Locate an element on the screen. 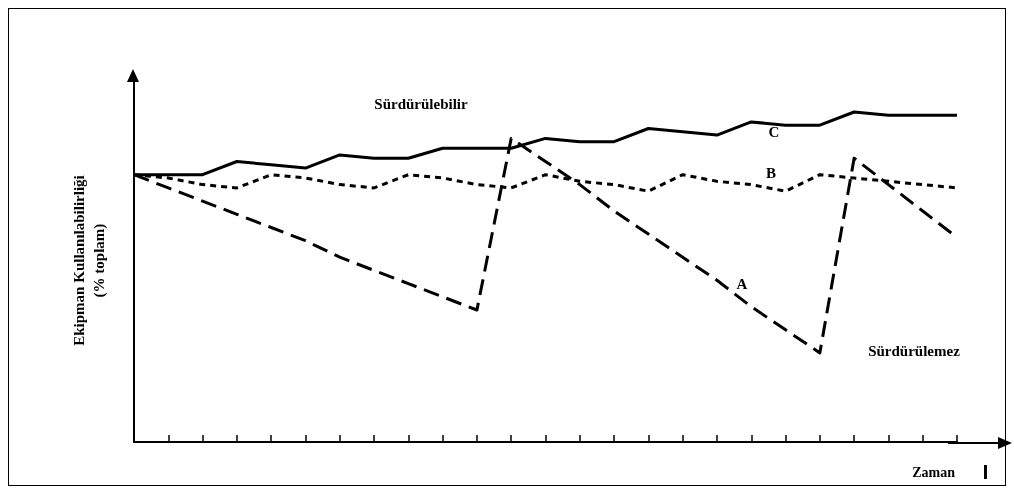 The image size is (1014, 494). y-axis-title: Ekipman Kullanılabilirliği (% toplam) is located at coordinates (89, 260).